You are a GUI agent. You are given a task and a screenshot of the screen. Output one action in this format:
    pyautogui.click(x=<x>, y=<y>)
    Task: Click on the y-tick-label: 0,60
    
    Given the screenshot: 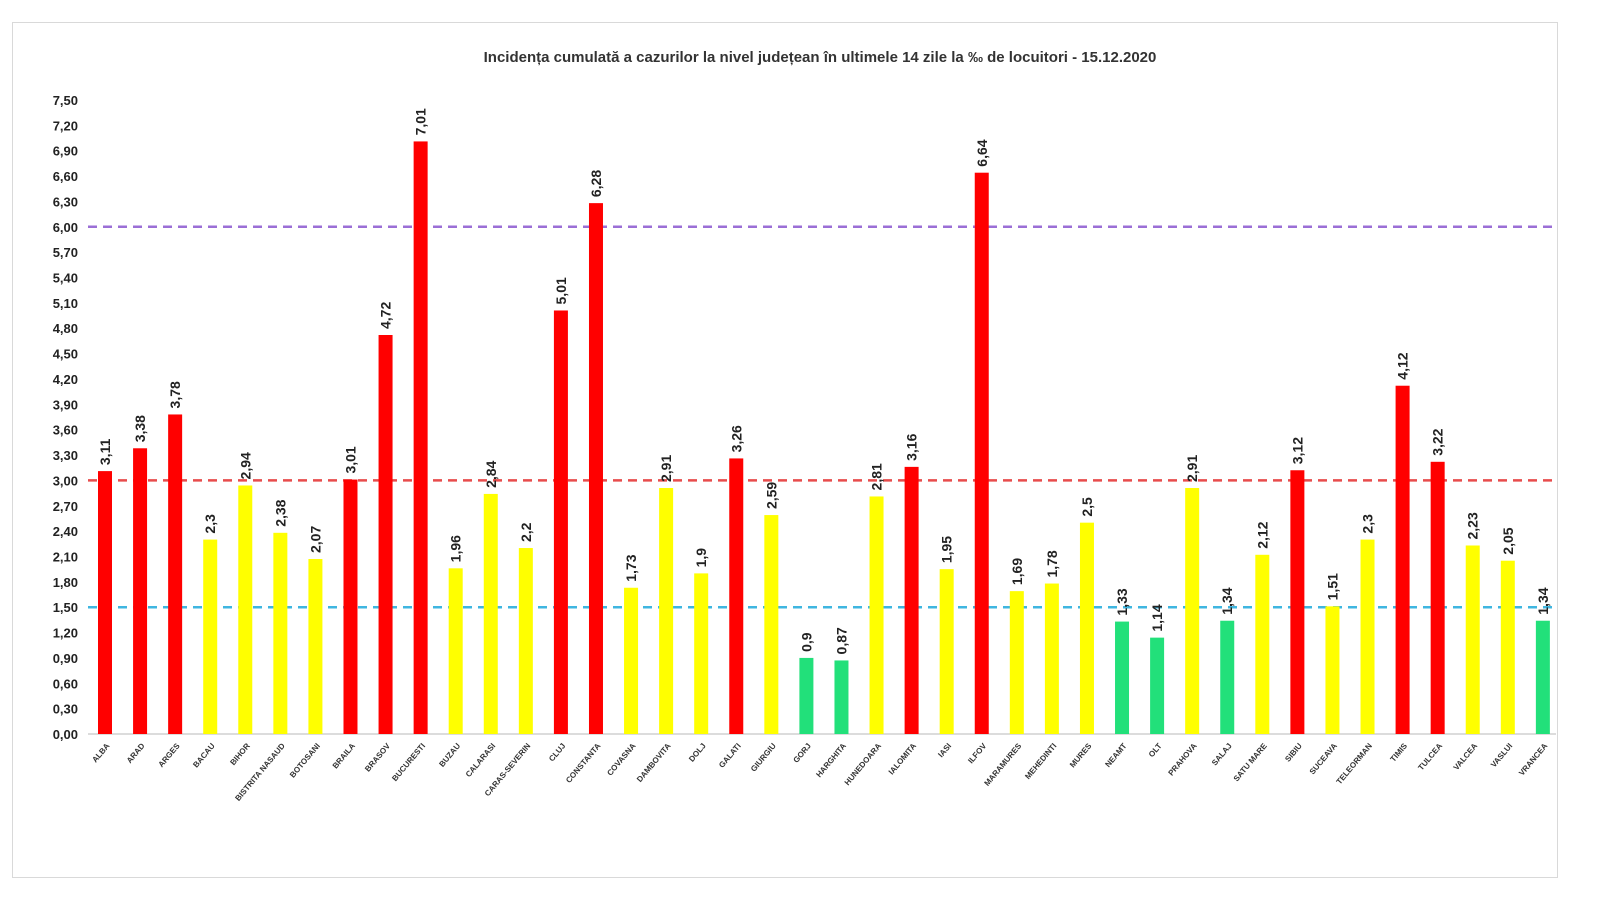 What is the action you would take?
    pyautogui.click(x=65, y=683)
    